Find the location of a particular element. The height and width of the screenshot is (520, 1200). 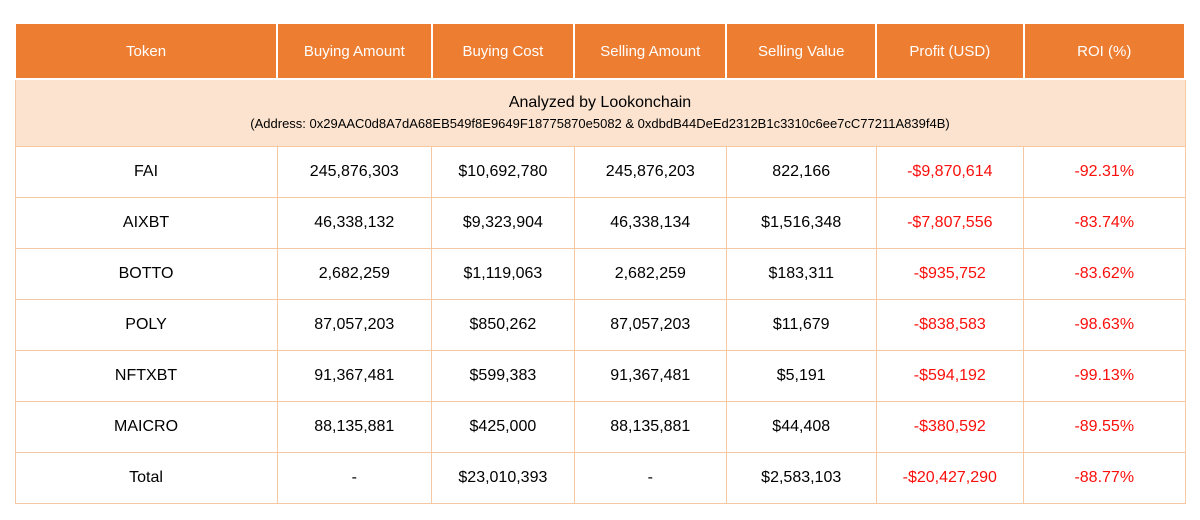

selling-amount-cell: 88,135,881 is located at coordinates (650, 426).